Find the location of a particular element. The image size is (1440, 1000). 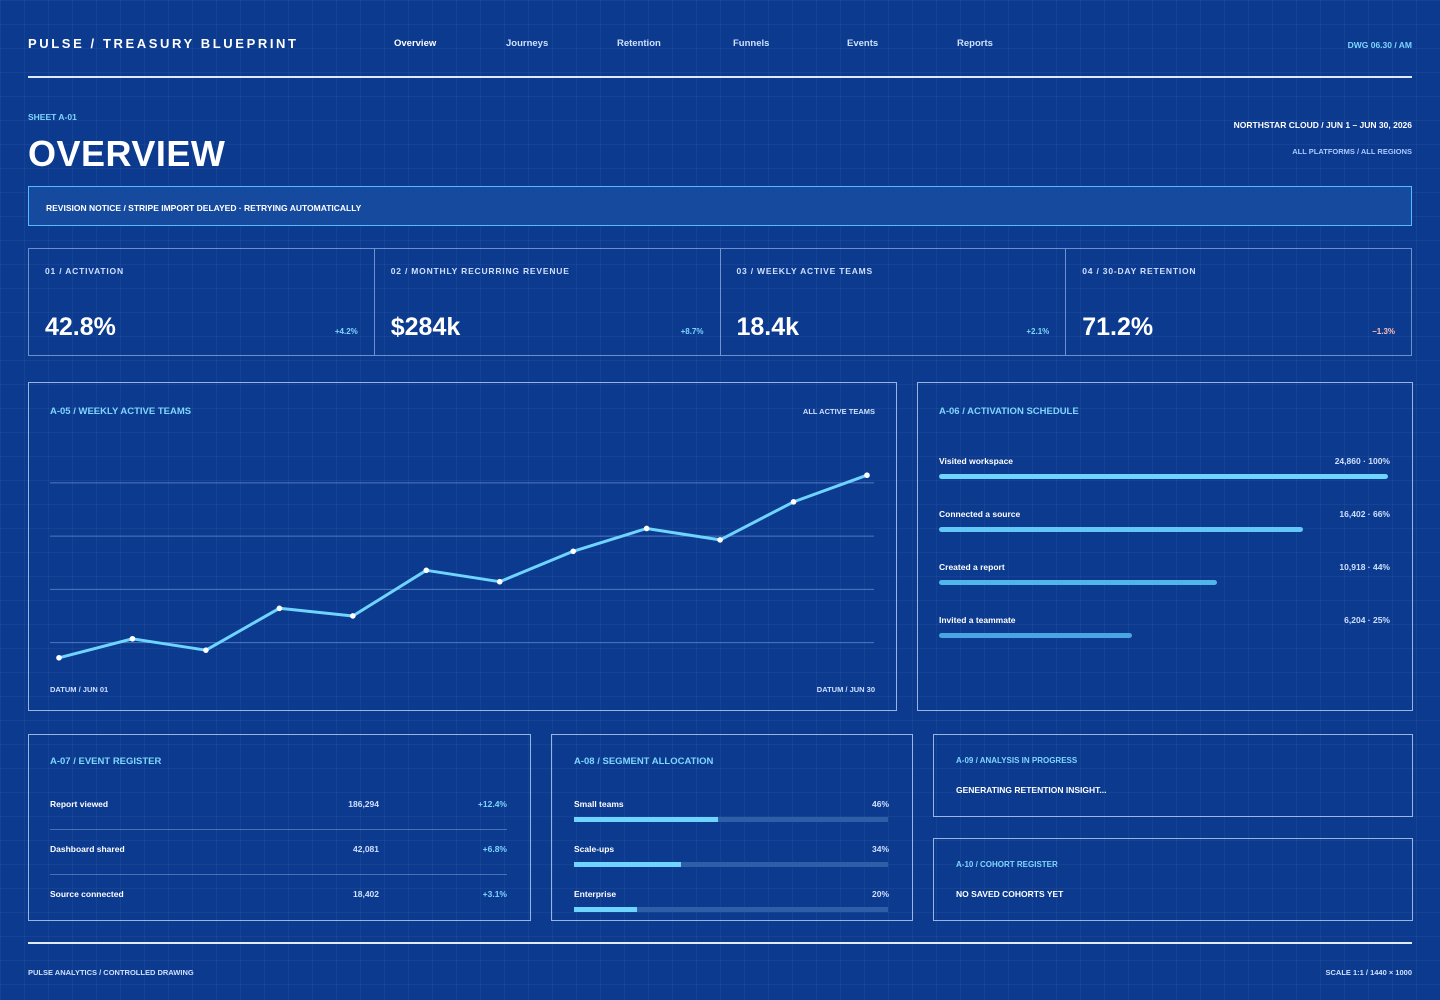

event-name: Dashboard shared is located at coordinates (87, 849).